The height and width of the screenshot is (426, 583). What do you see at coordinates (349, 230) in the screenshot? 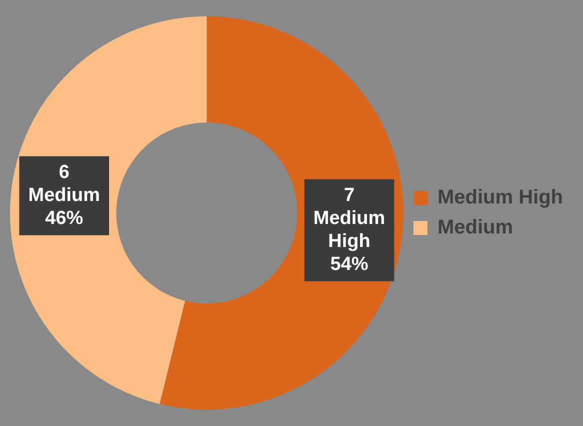
I see `data-label: 7 Medium High 54%` at bounding box center [349, 230].